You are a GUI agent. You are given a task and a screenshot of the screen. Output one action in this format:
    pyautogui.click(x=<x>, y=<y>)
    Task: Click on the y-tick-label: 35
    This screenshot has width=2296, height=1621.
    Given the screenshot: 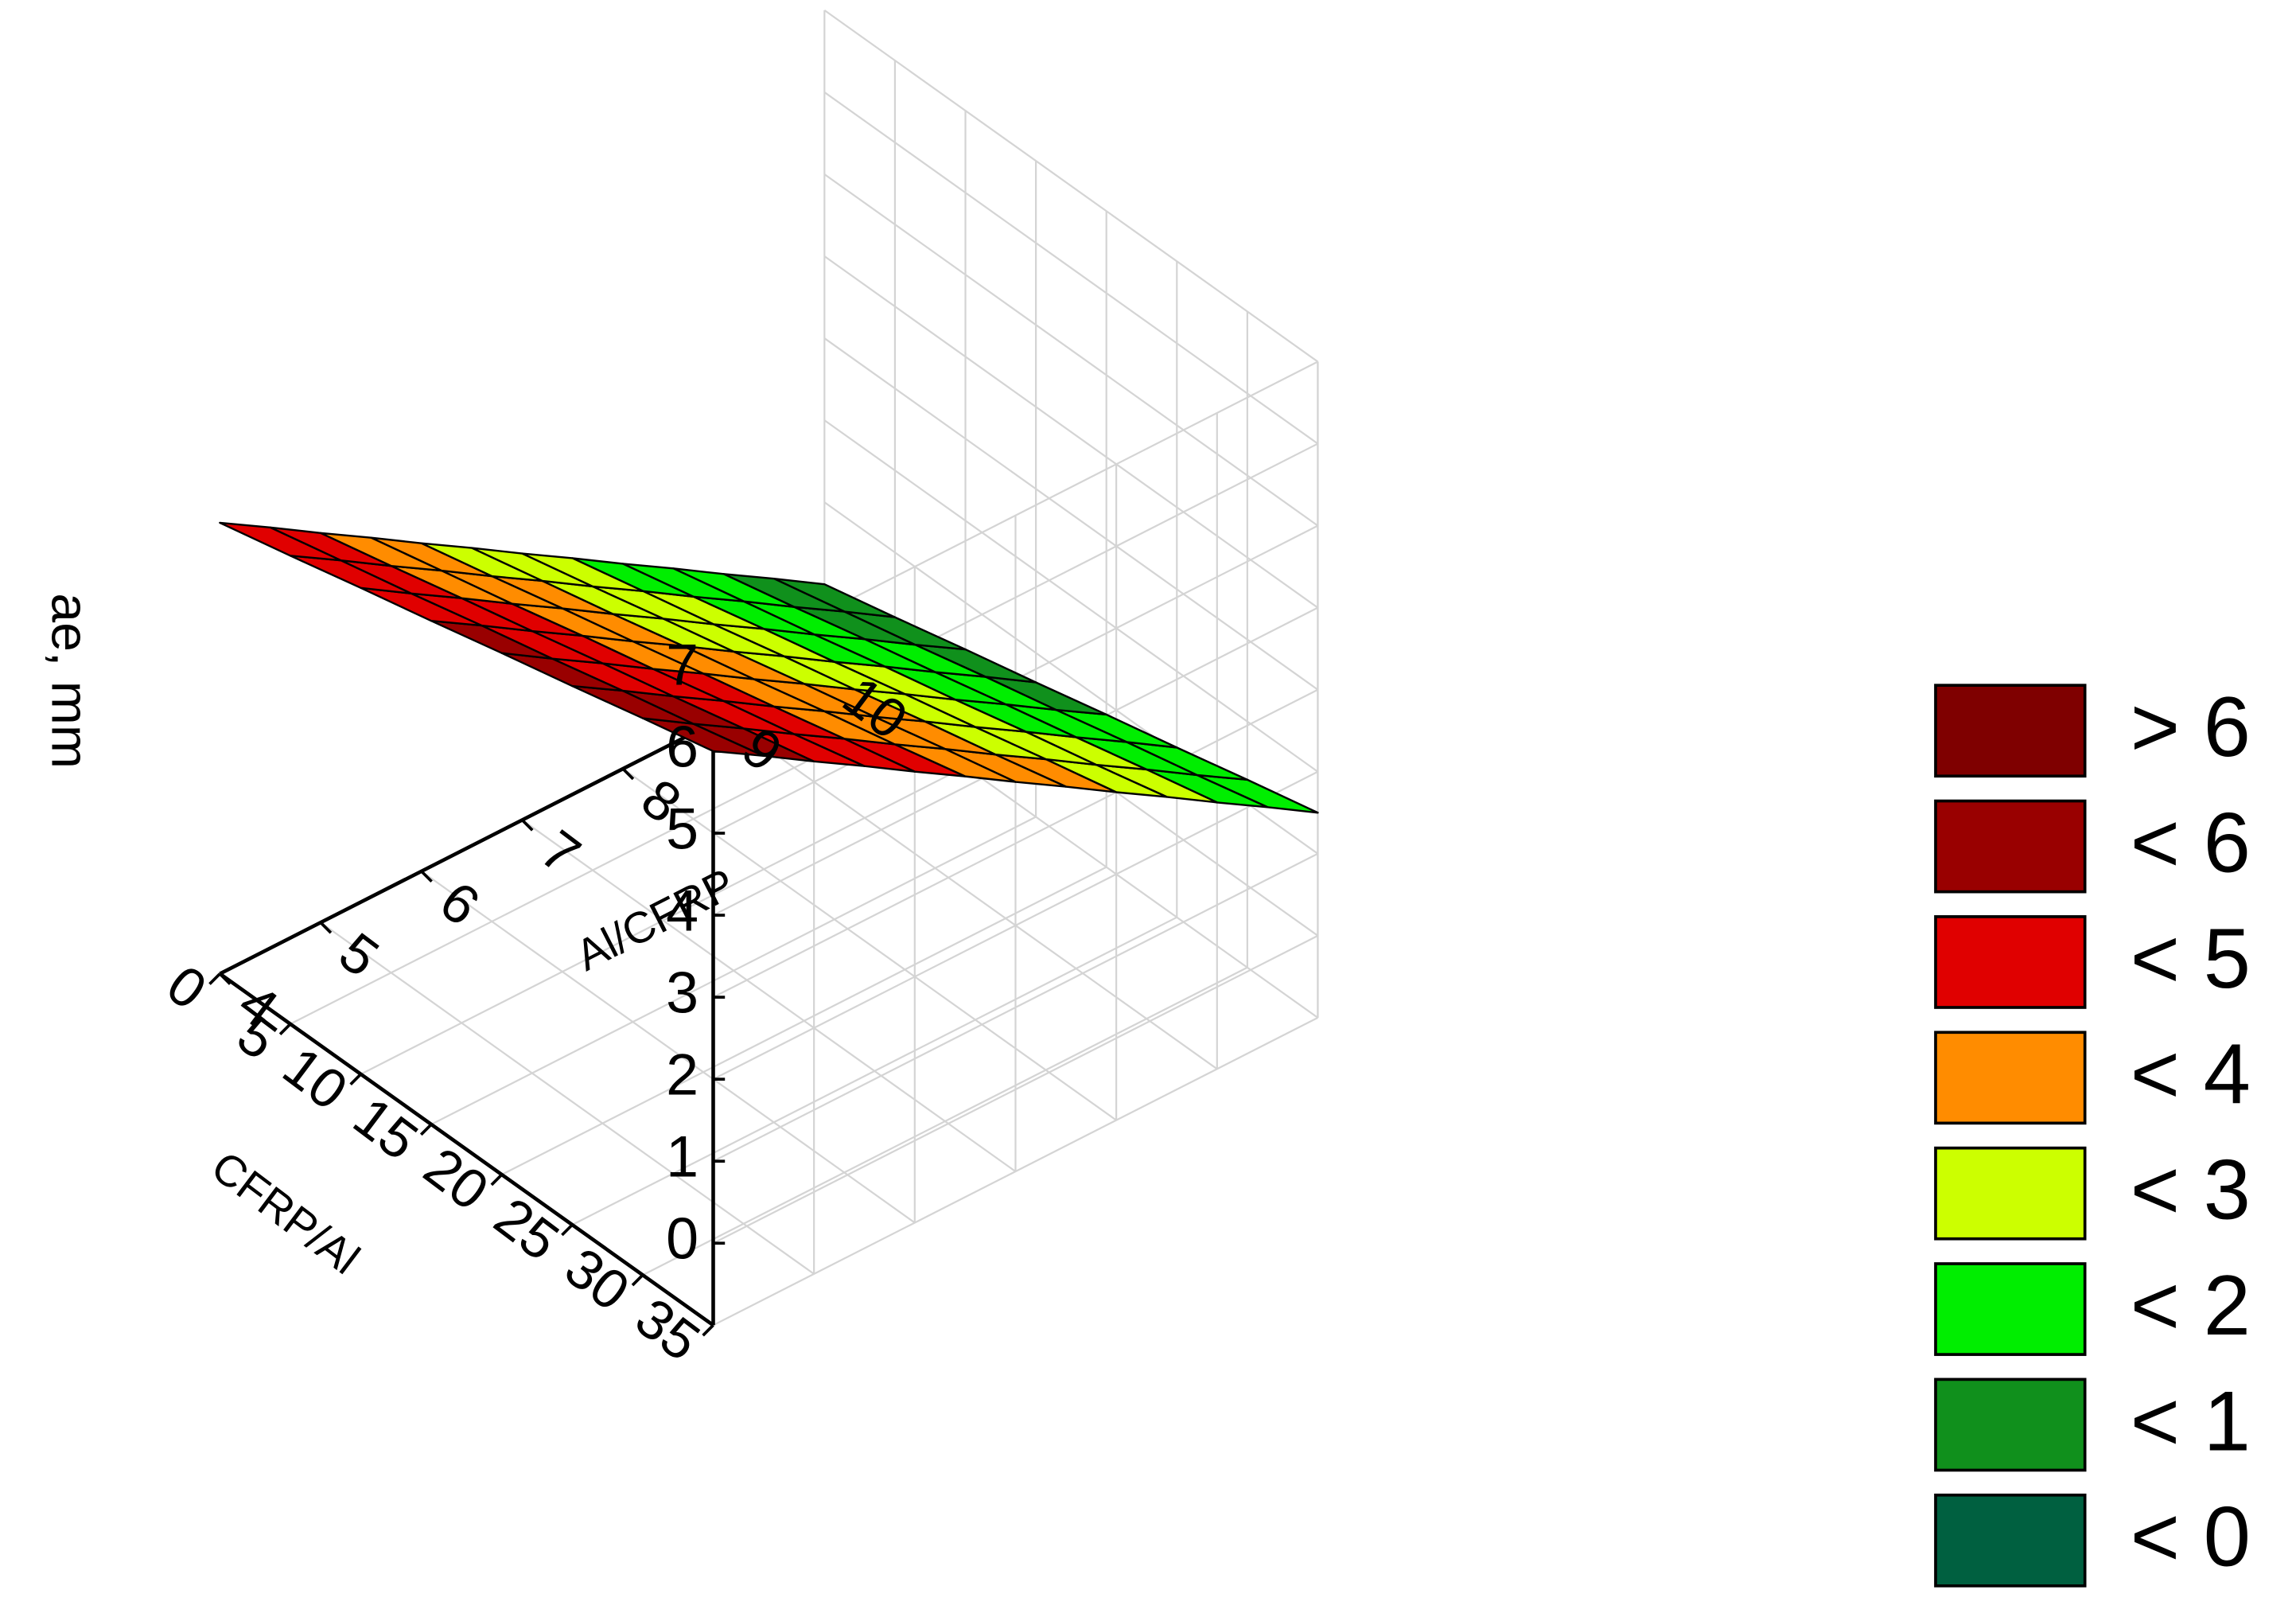 What is the action you would take?
    pyautogui.click(x=668, y=1329)
    